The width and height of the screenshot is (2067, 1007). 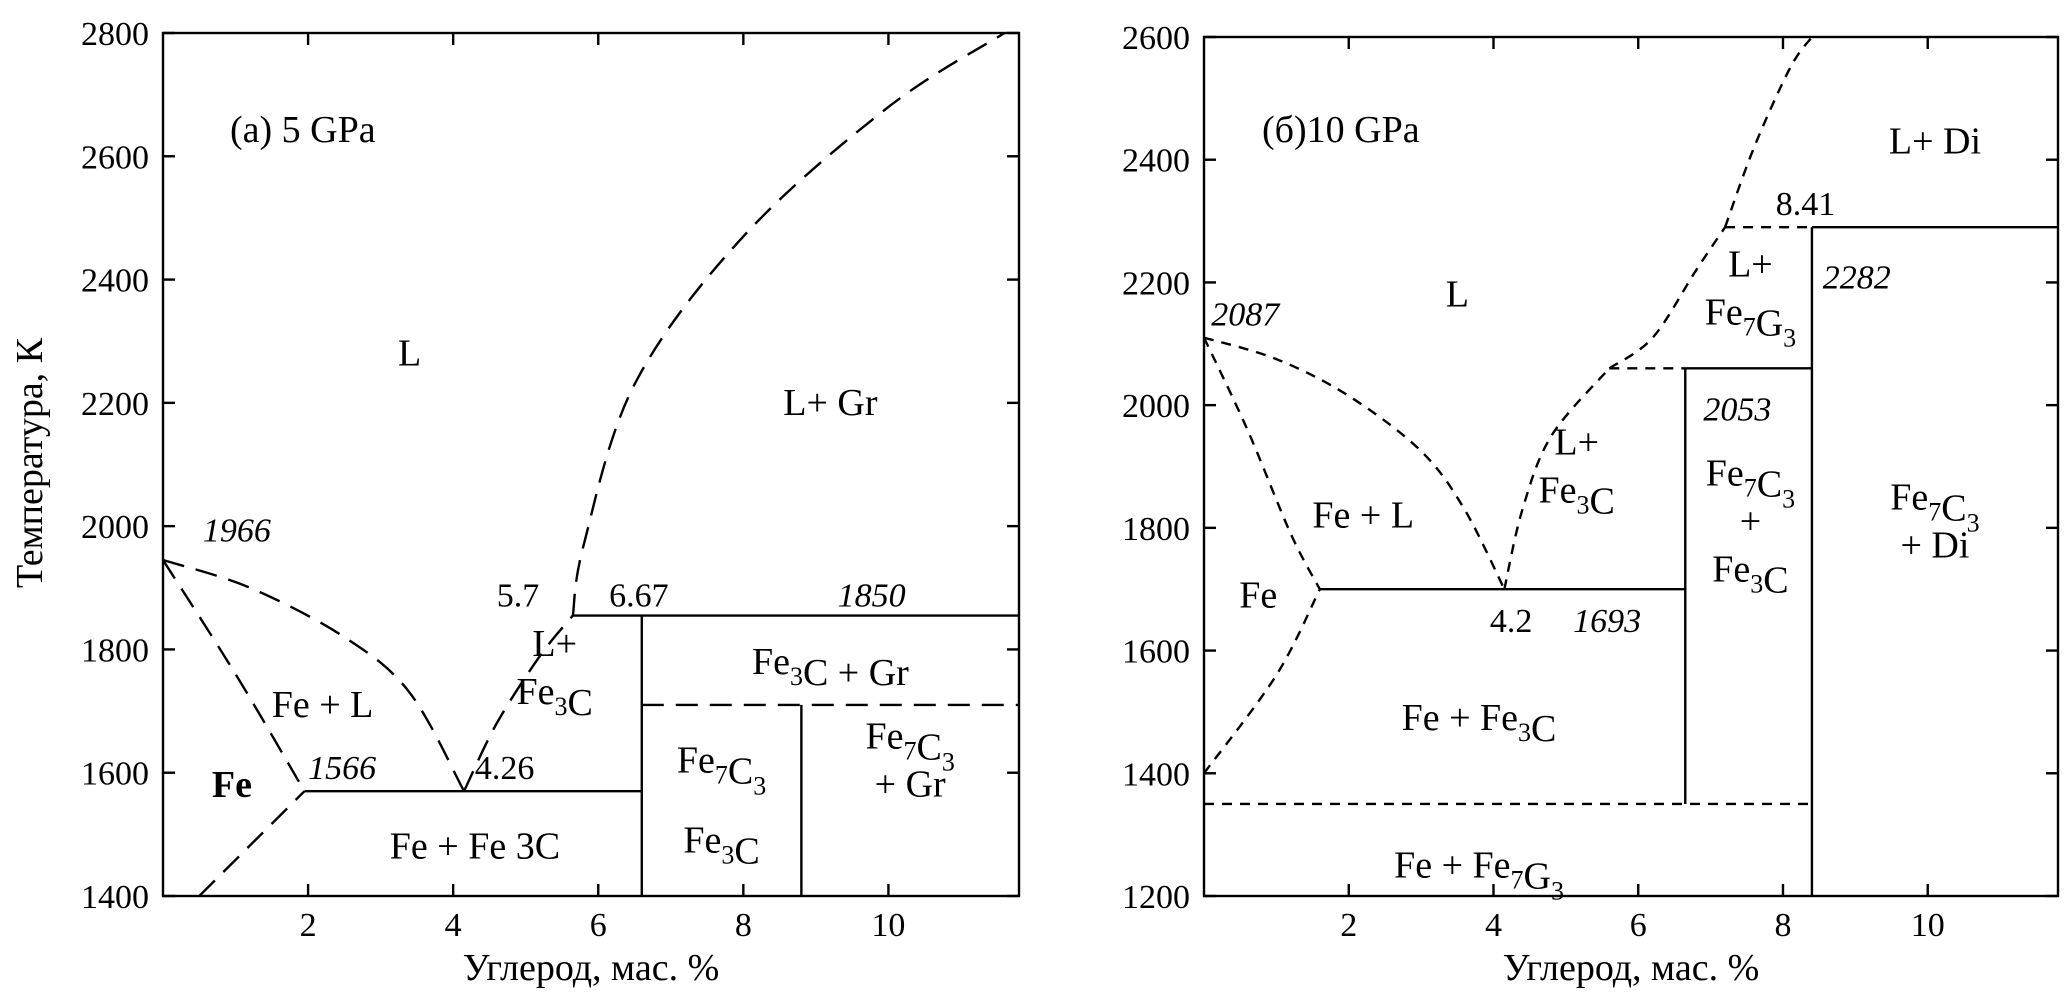 I want to click on composition-label: 4.26, so click(x=505, y=768).